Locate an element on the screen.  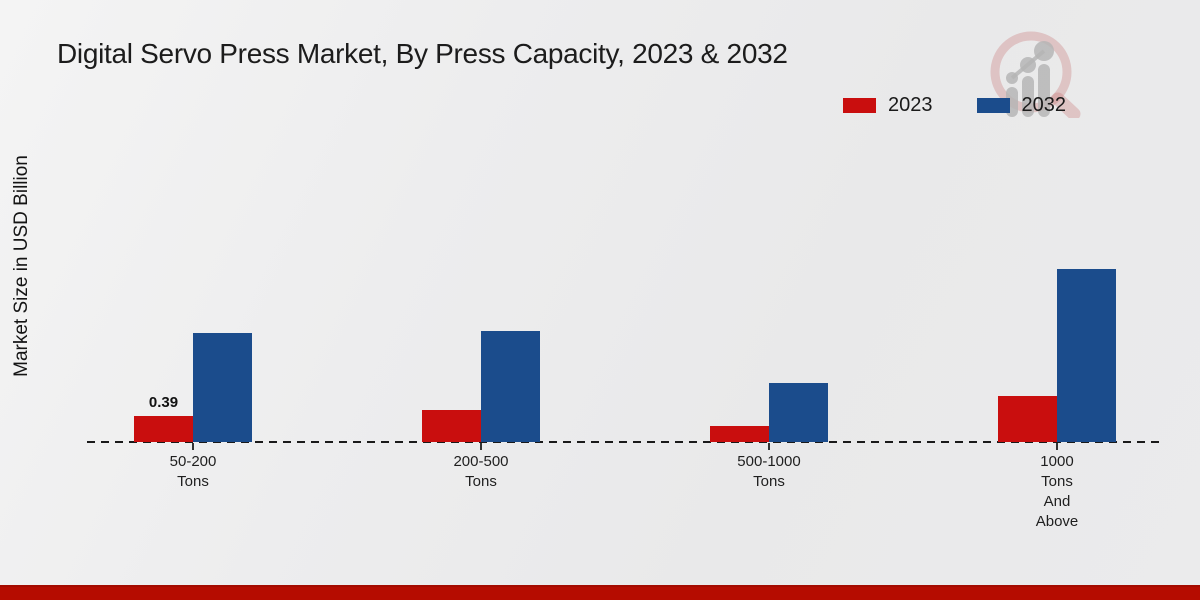
legend-item-2032: 2032 is located at coordinates (1021, 105).